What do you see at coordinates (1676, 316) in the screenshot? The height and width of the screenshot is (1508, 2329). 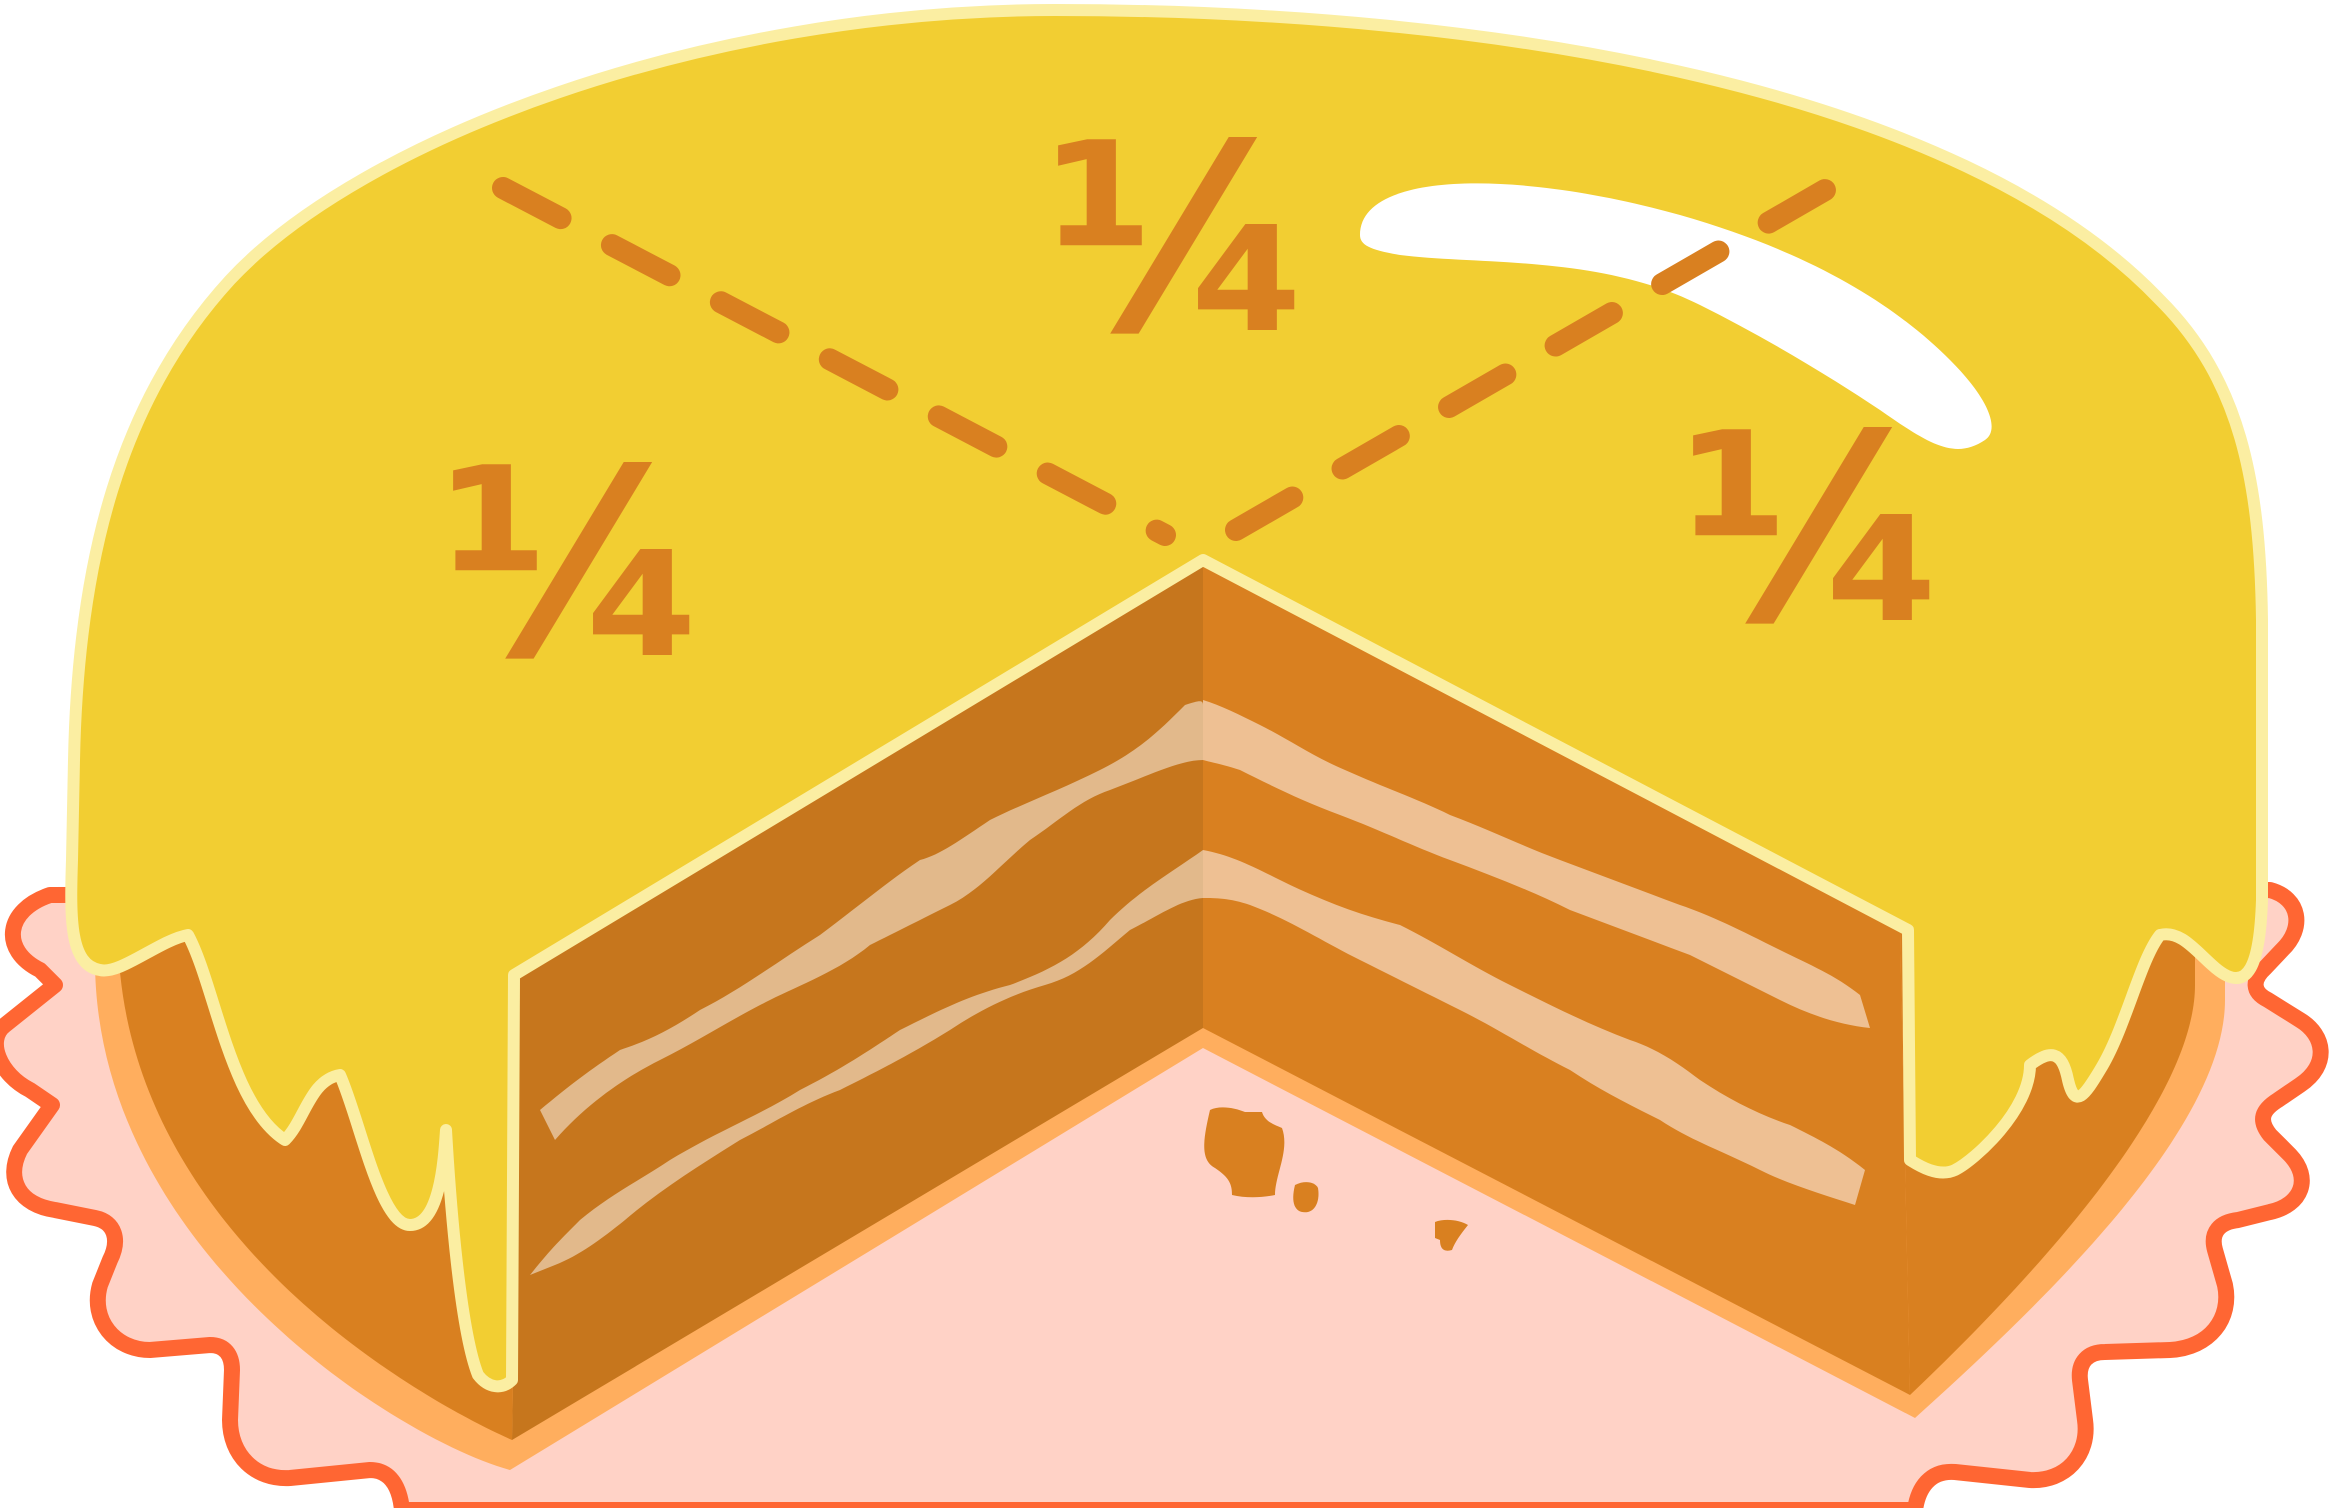 I see `icing-shine` at bounding box center [1676, 316].